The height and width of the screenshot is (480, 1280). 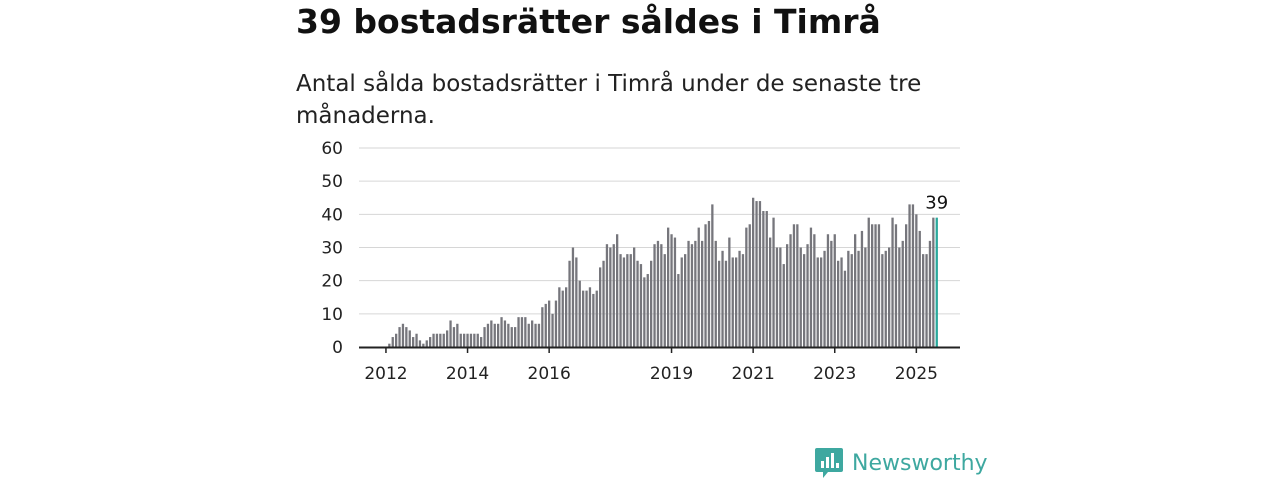 What do you see at coordinates (337, 348) in the screenshot?
I see `y-tick-label: 0` at bounding box center [337, 348].